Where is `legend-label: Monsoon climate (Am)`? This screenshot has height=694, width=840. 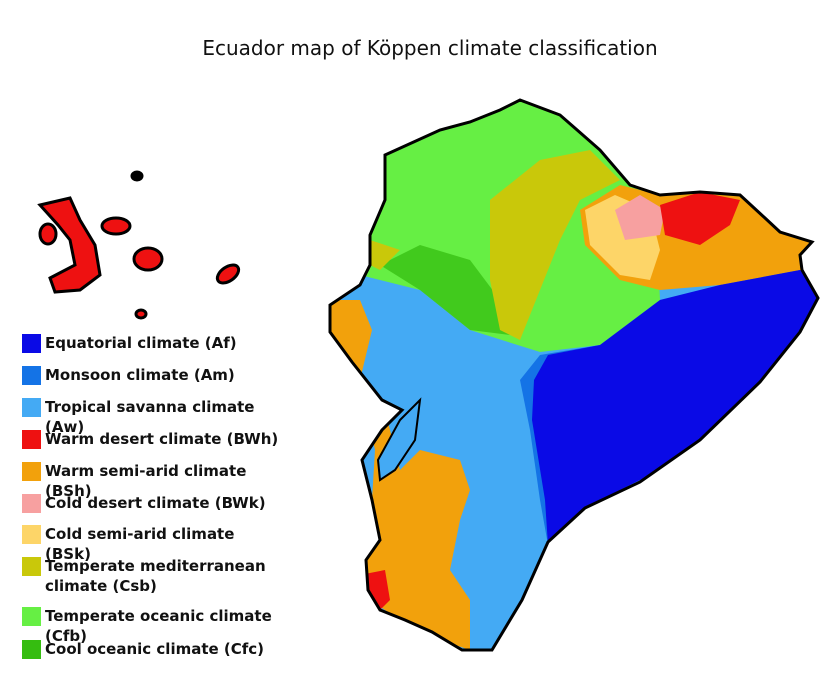
legend-label: Monsoon climate (Am) is located at coordinates (140, 375).